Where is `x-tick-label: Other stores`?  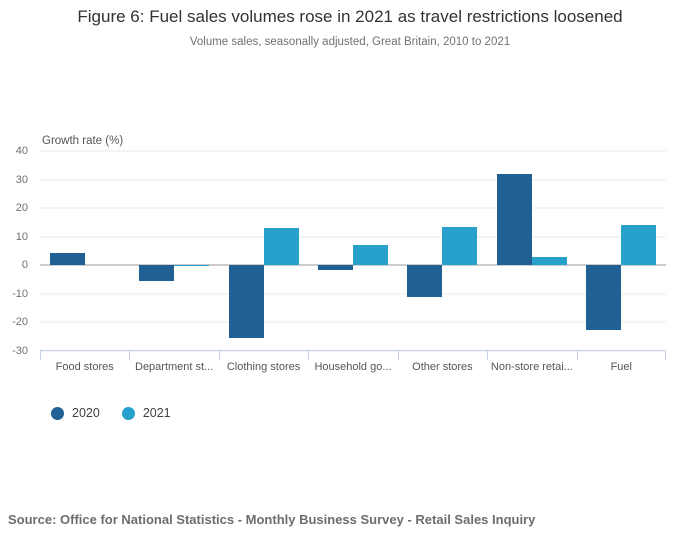 x-tick-label: Other stores is located at coordinates (442, 367).